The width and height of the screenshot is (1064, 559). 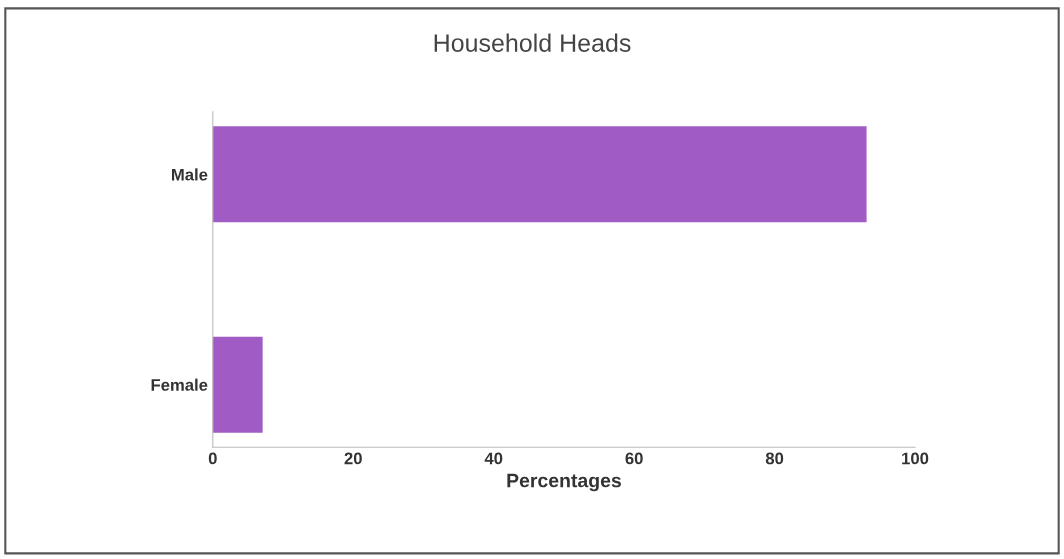 I want to click on x-axis-title: Percentages, so click(x=564, y=482).